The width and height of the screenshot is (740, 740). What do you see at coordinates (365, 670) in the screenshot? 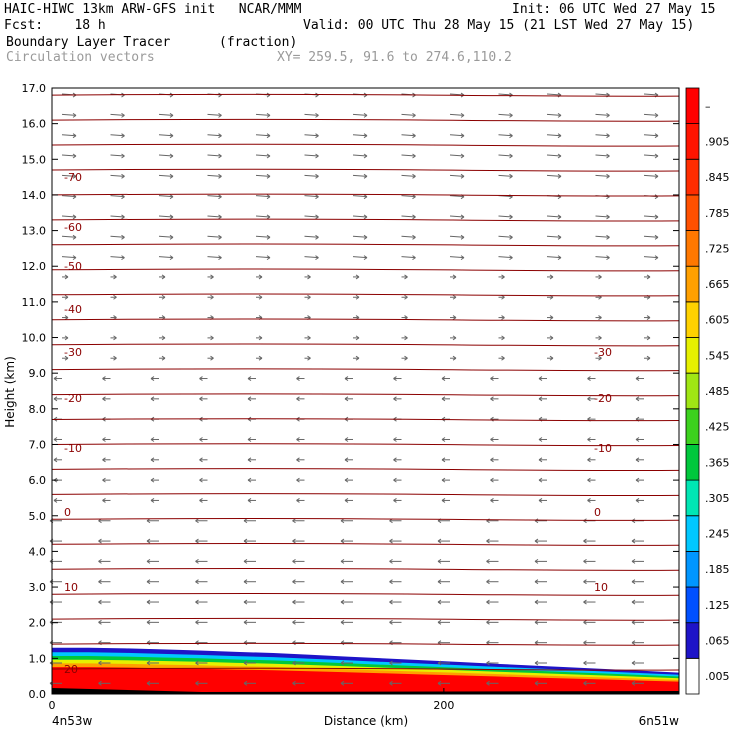
I see `tracer-fill` at bounding box center [365, 670].